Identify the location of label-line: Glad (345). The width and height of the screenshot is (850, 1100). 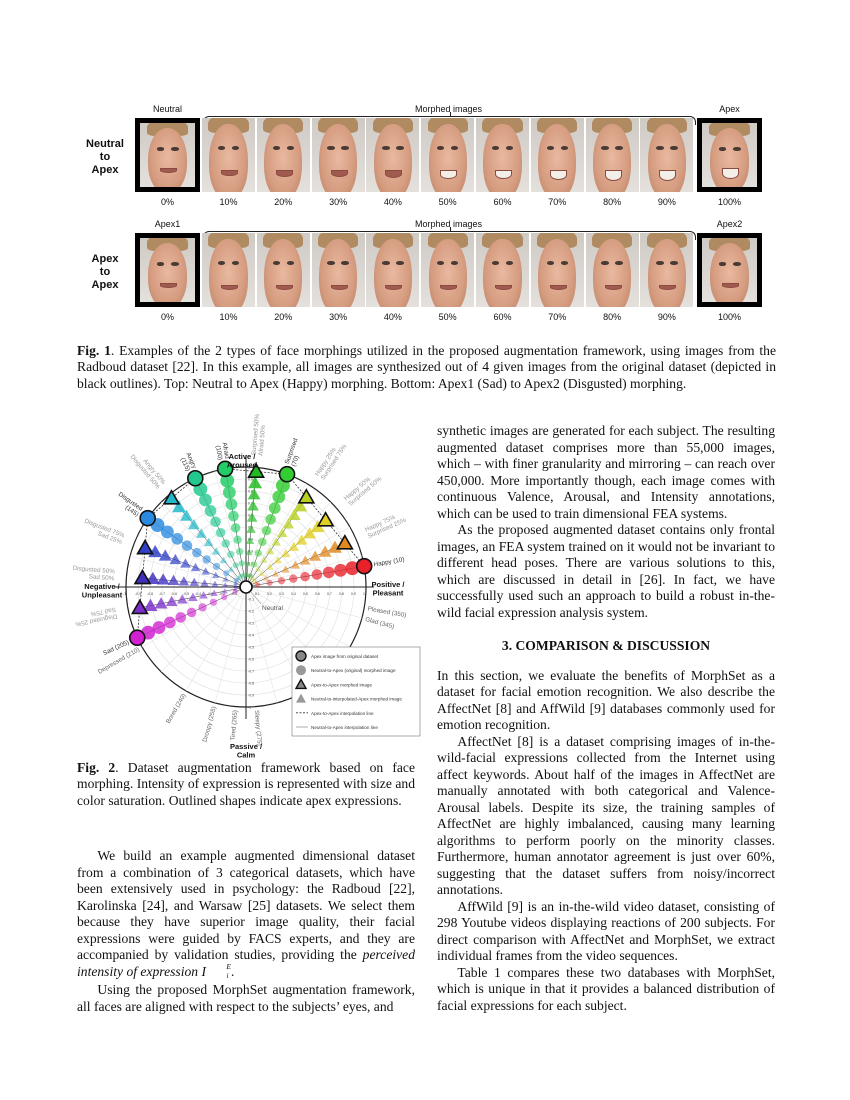
(379, 623).